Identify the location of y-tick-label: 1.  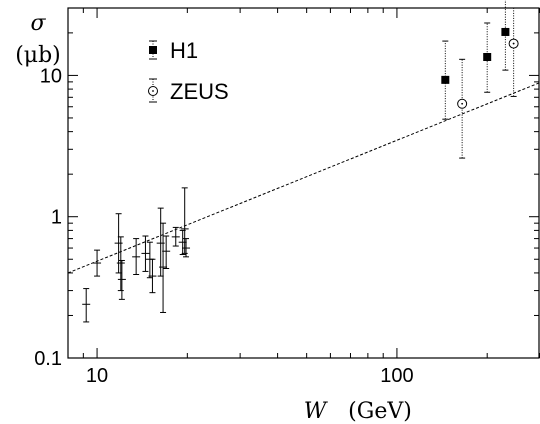
(56, 218).